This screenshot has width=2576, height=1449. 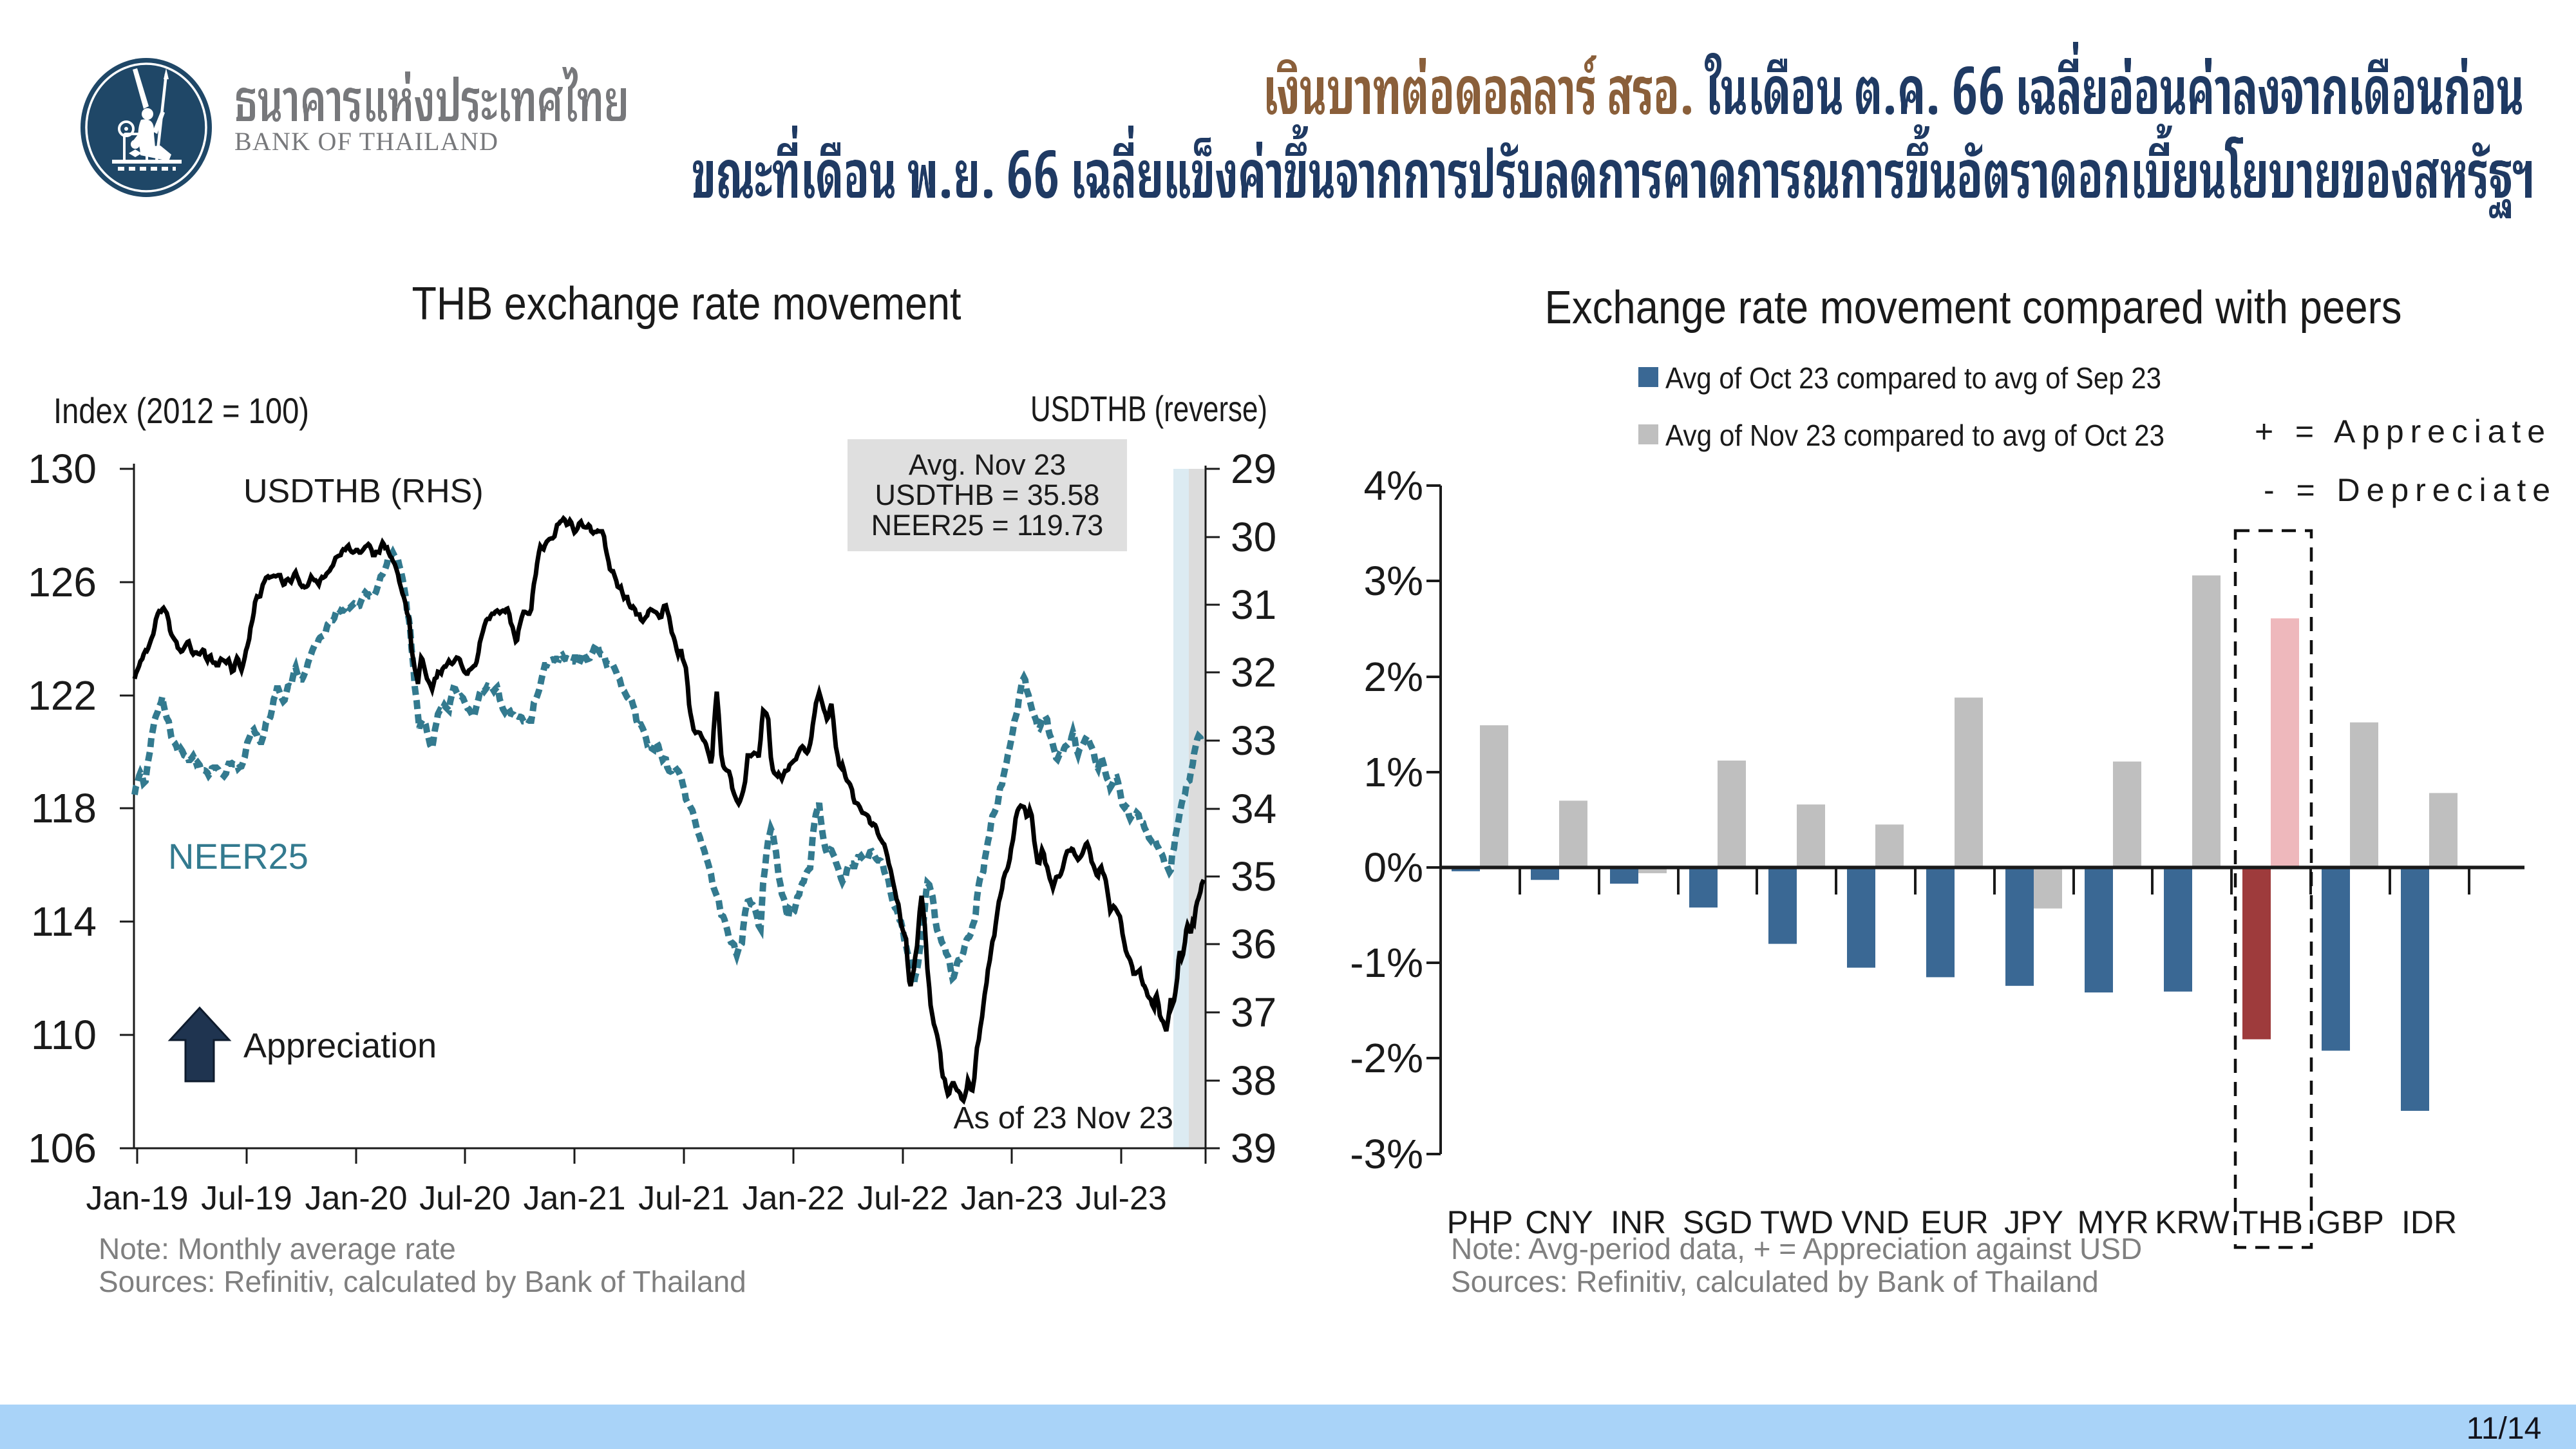 What do you see at coordinates (1121, 1198) in the screenshot?
I see `svg-text: Jul-23` at bounding box center [1121, 1198].